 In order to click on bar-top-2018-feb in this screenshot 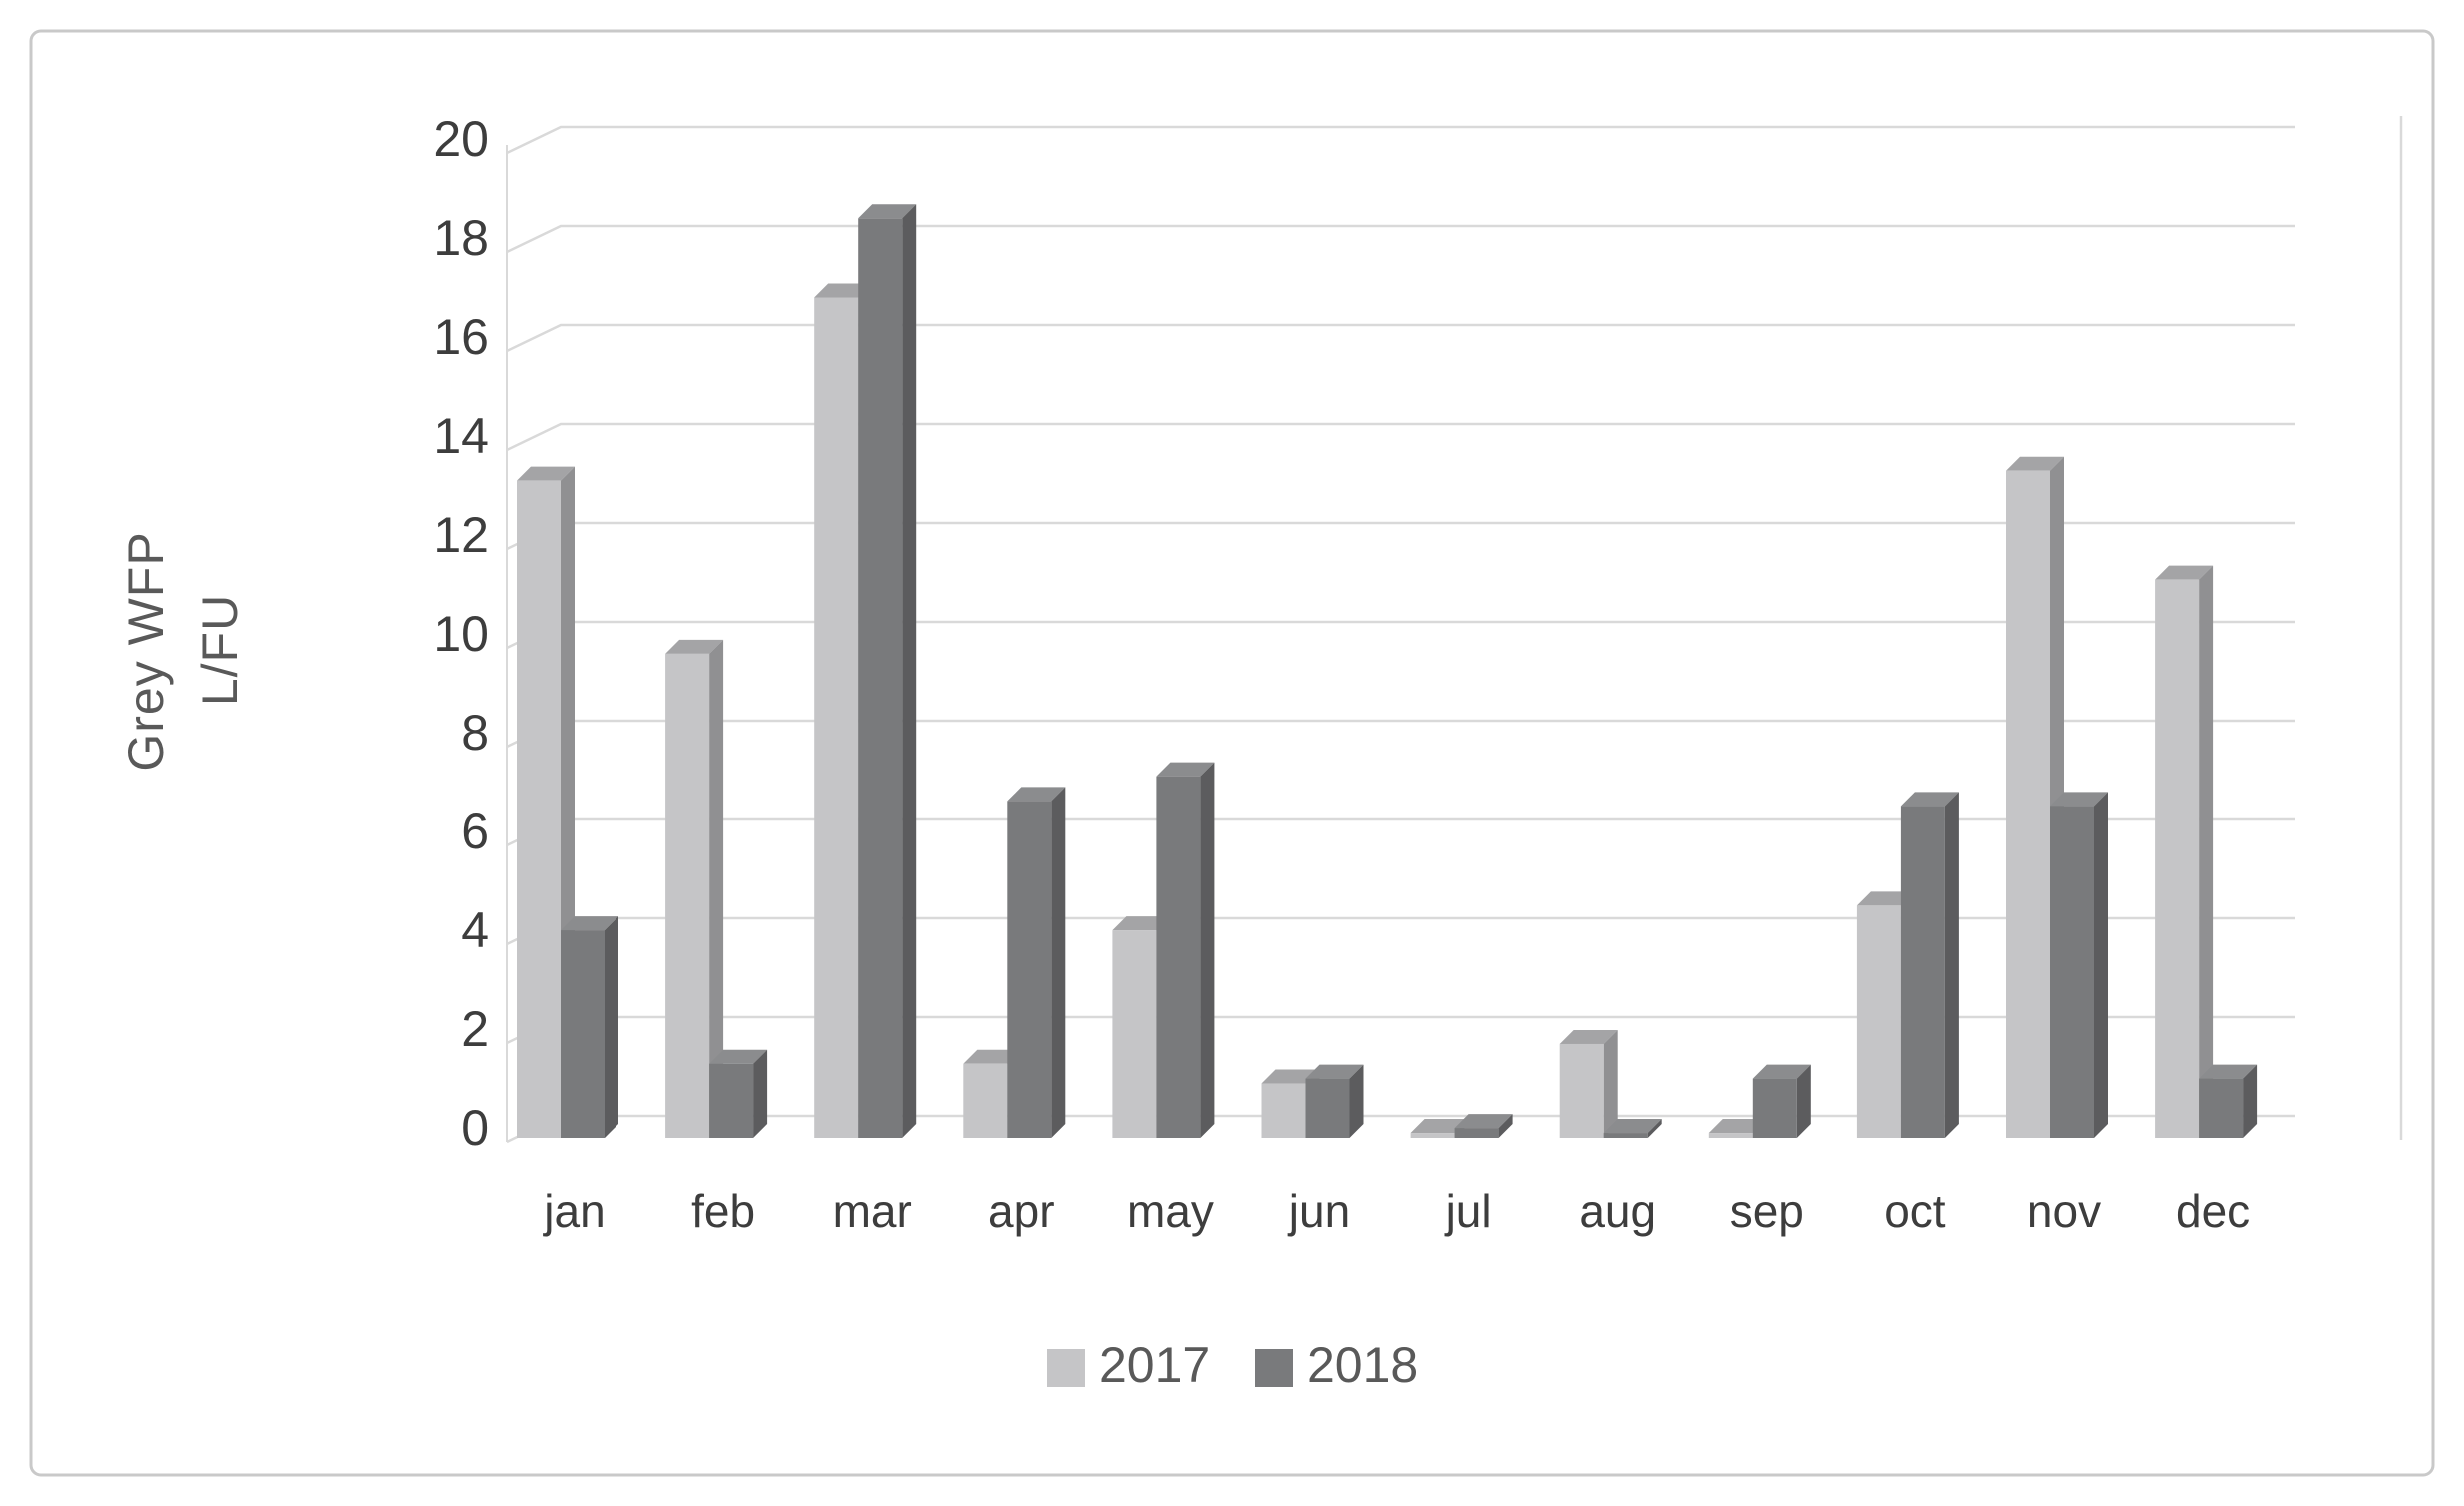, I will do `click(738, 1056)`.